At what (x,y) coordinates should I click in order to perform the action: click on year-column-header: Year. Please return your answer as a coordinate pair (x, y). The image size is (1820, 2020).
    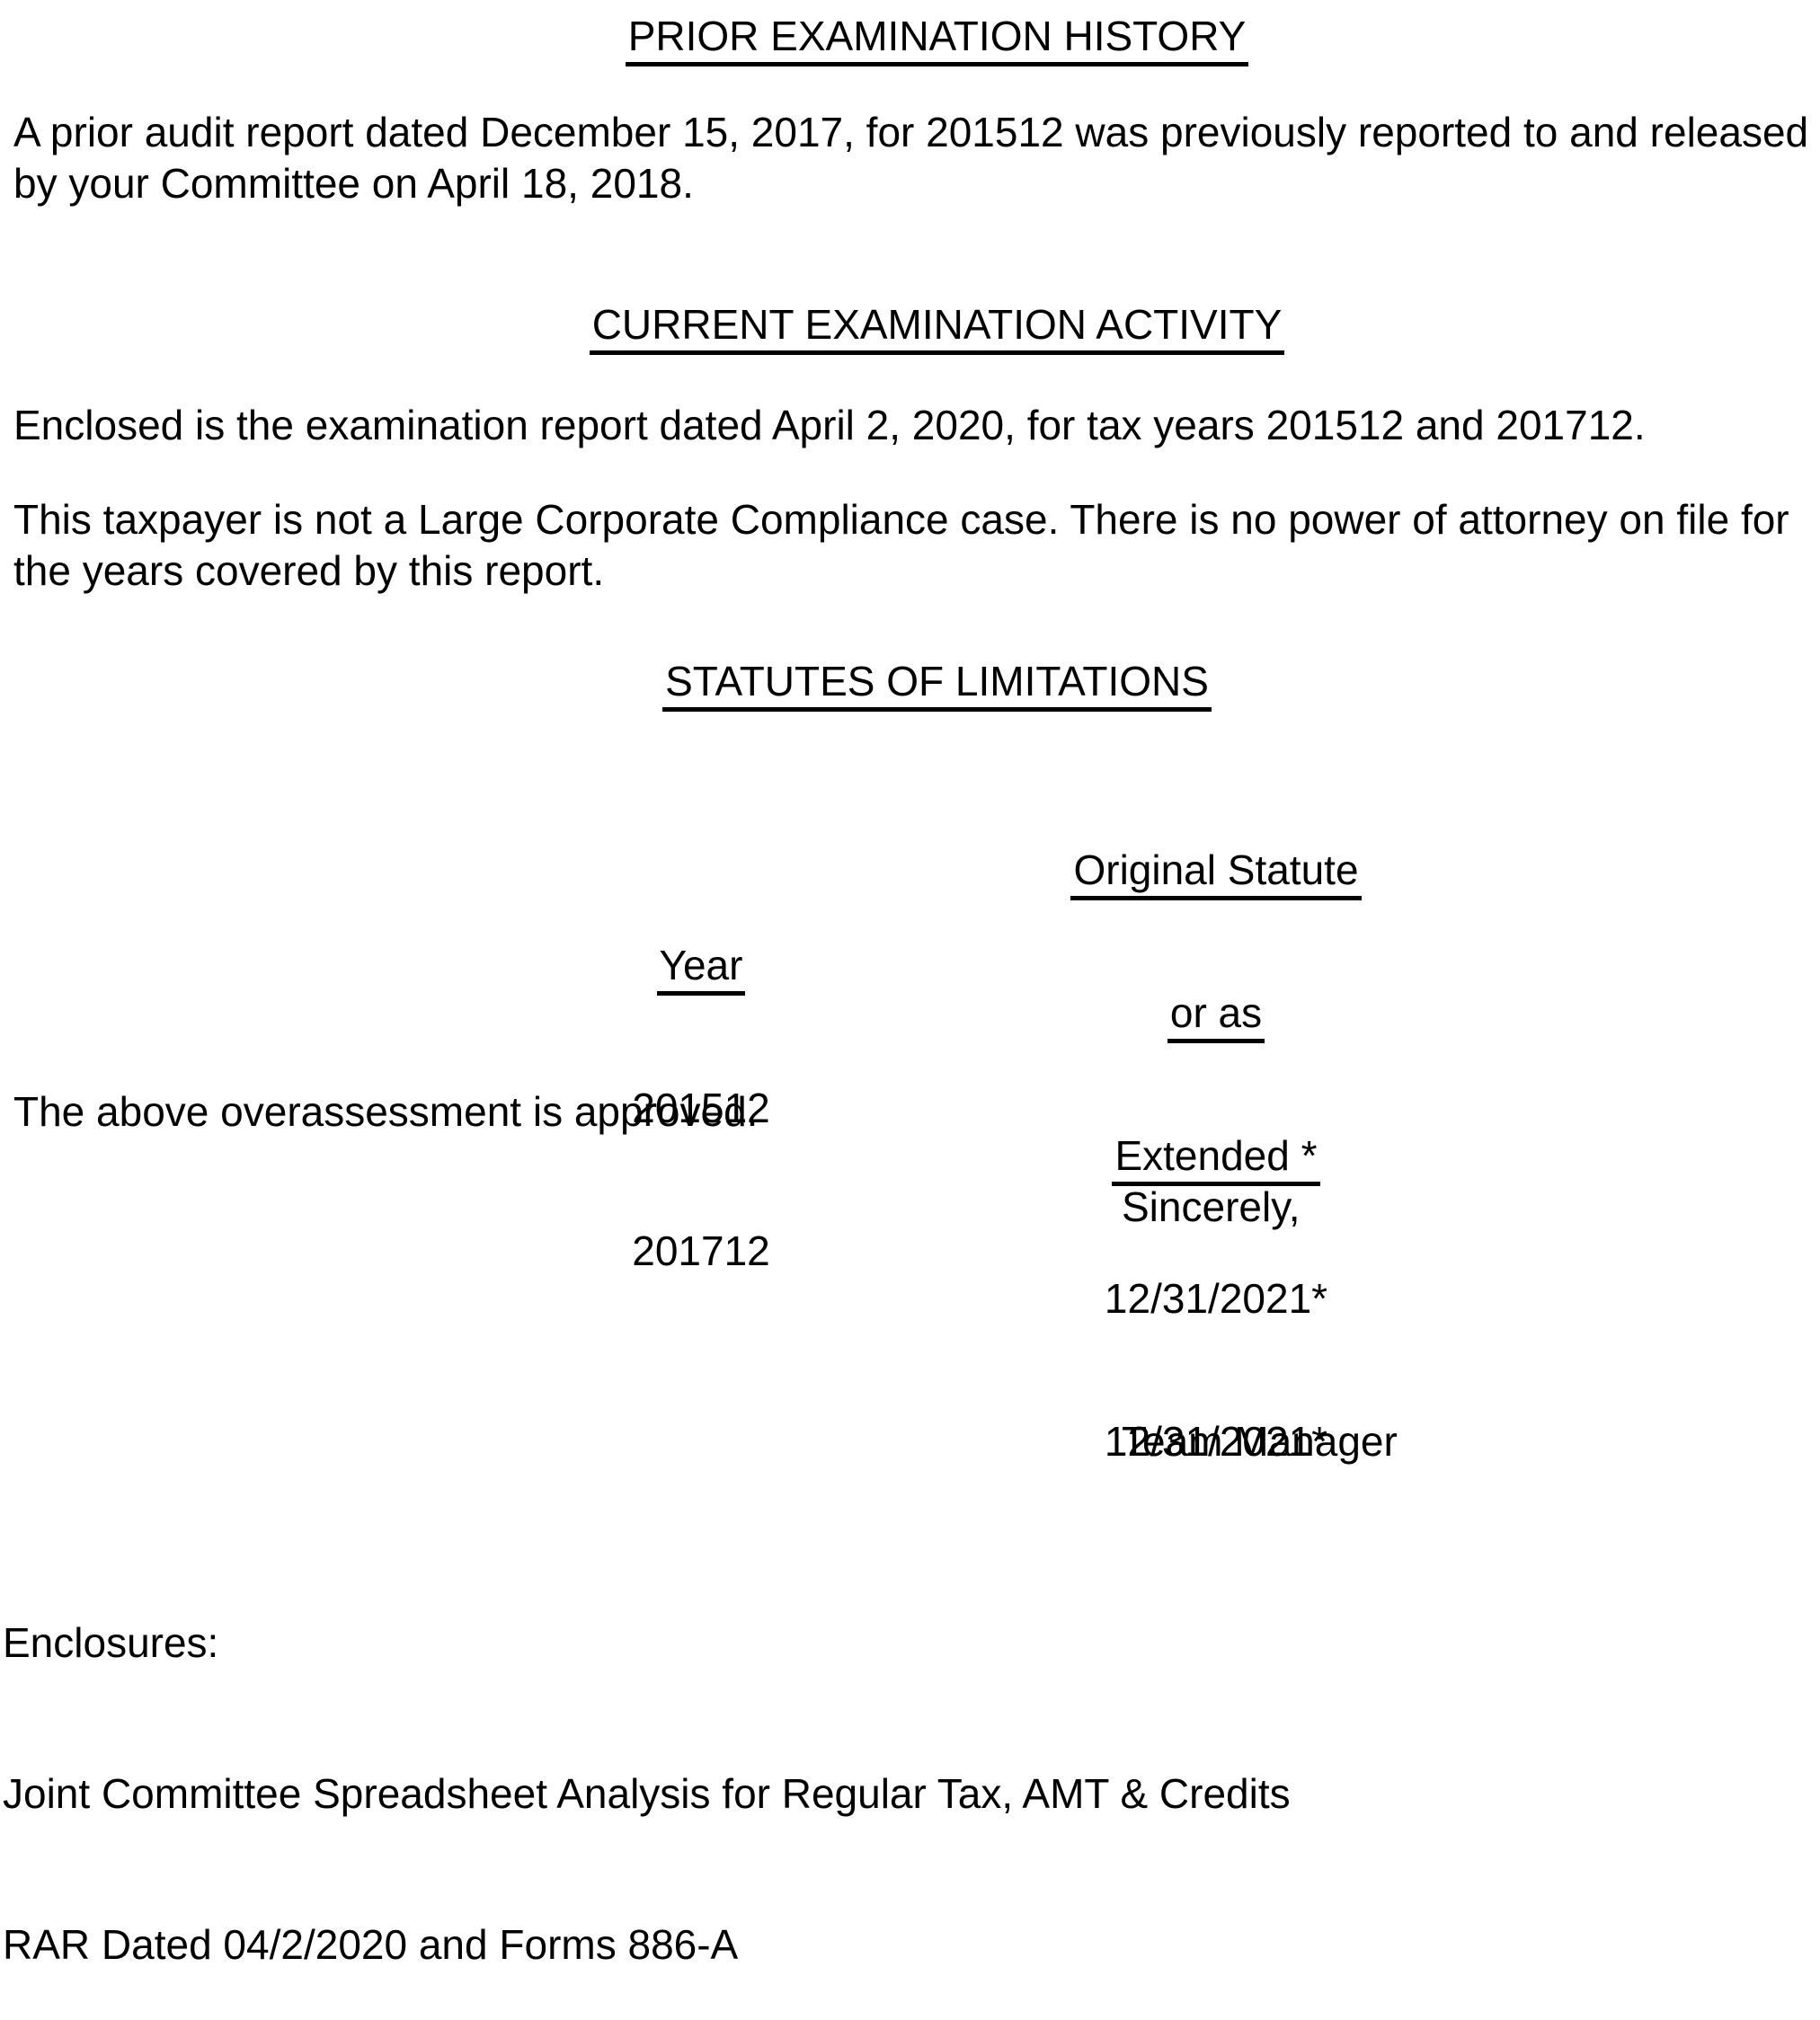
    Looking at the image, I should click on (701, 969).